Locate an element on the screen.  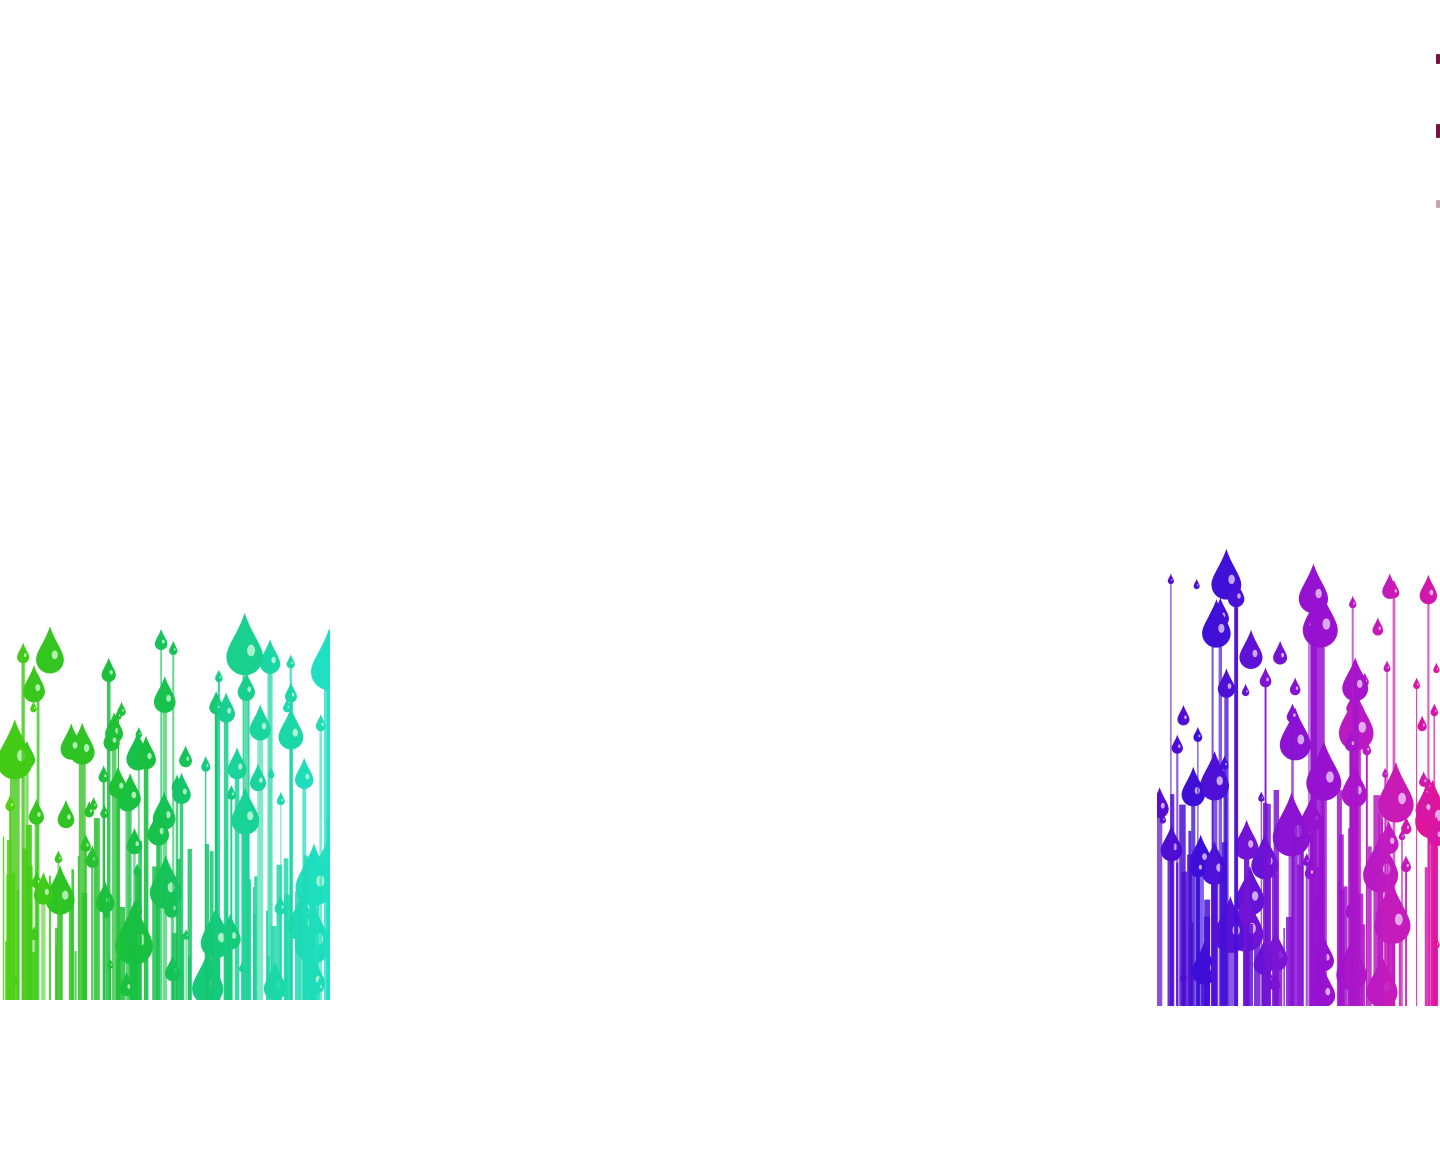
green-drips-graphic is located at coordinates (165, 792).